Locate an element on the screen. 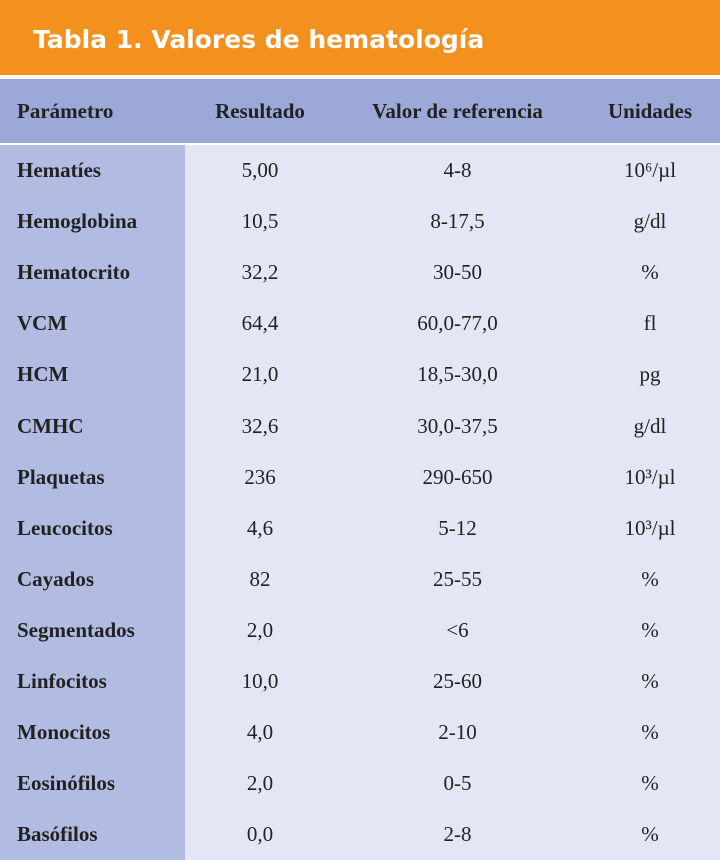 Image resolution: width=720 pixels, height=860 pixels. table-cell: Plaquetas is located at coordinates (92, 477).